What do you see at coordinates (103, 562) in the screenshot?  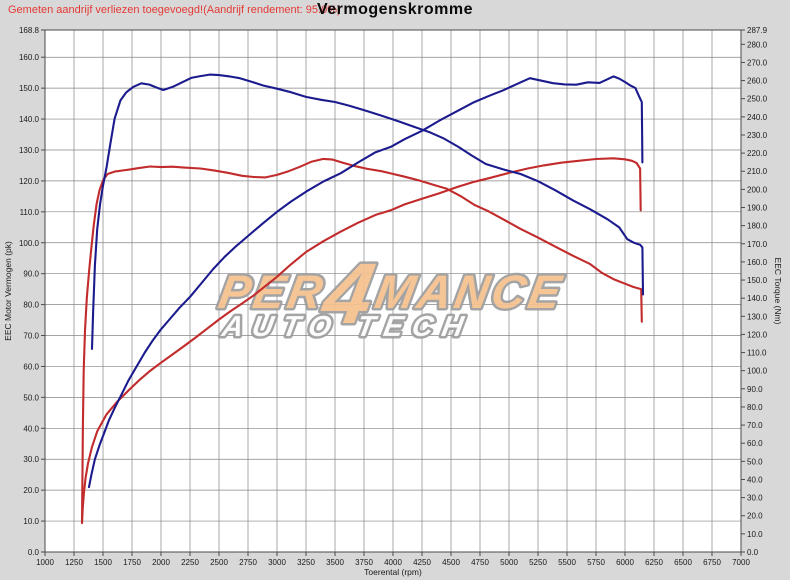 I see `svg-text: 1500` at bounding box center [103, 562].